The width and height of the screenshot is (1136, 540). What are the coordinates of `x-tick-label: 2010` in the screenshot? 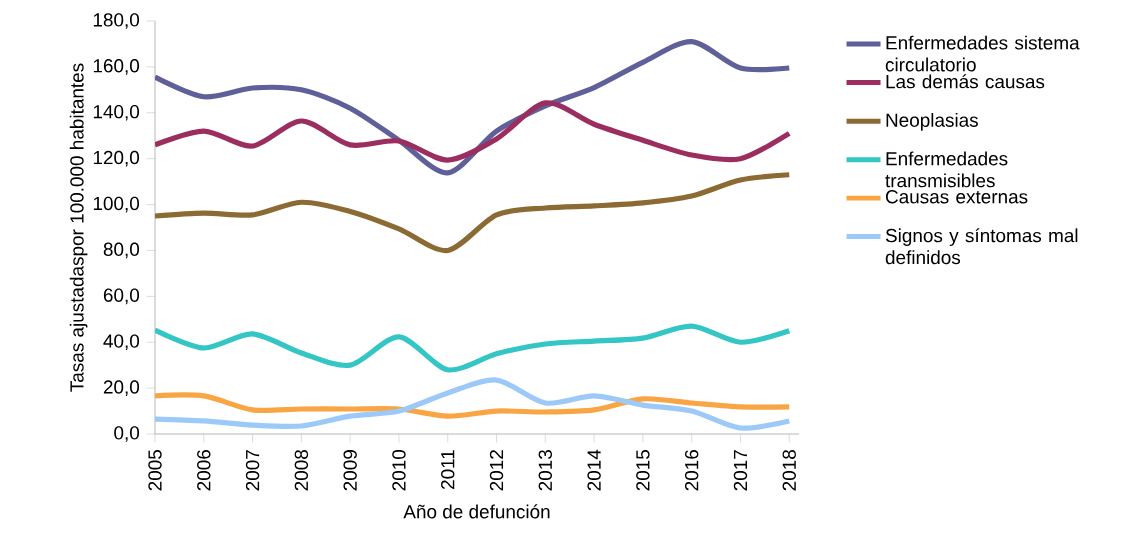 It's located at (399, 470).